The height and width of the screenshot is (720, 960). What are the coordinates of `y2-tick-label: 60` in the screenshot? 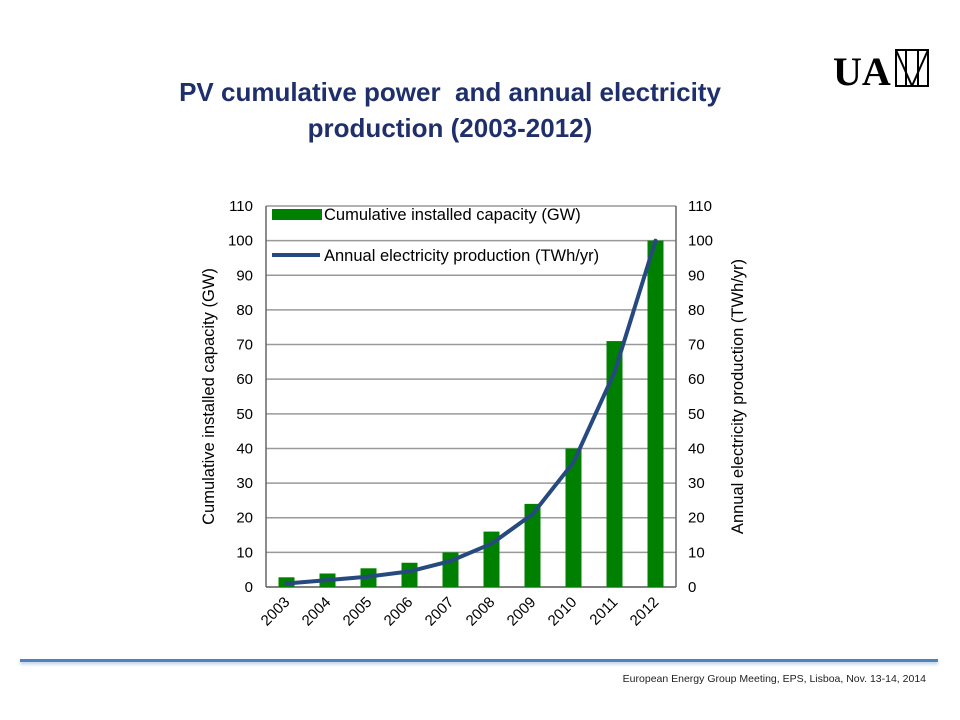 It's located at (696, 379).